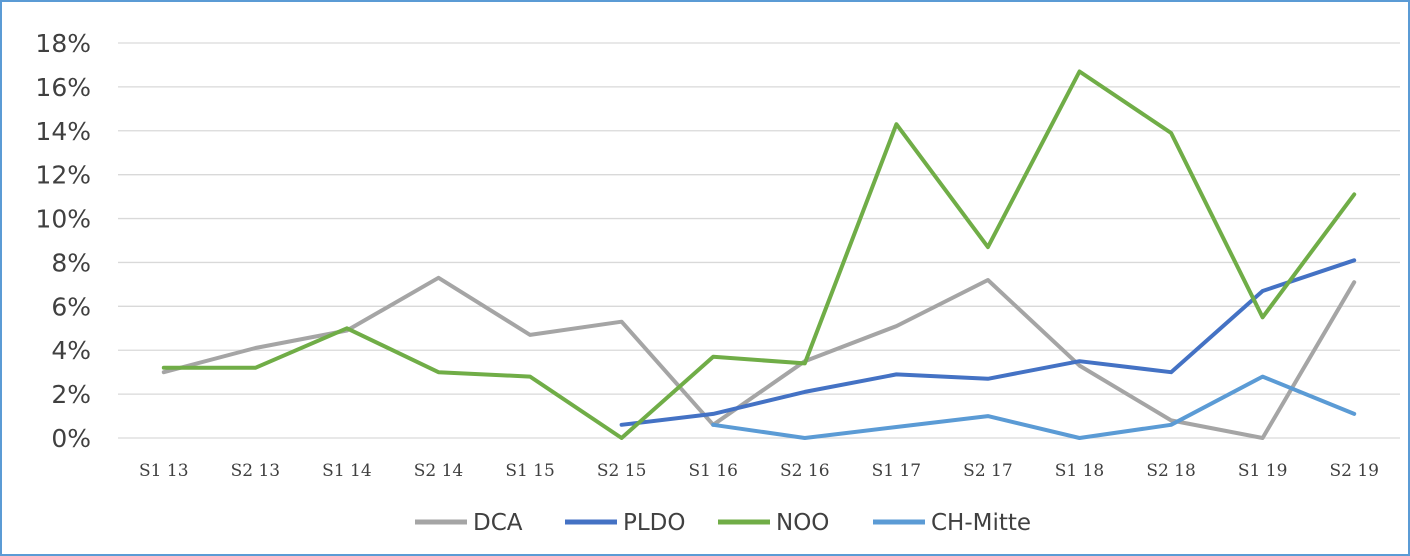 This screenshot has height=556, width=1410. What do you see at coordinates (498, 523) in the screenshot?
I see `legend-label: DCA` at bounding box center [498, 523].